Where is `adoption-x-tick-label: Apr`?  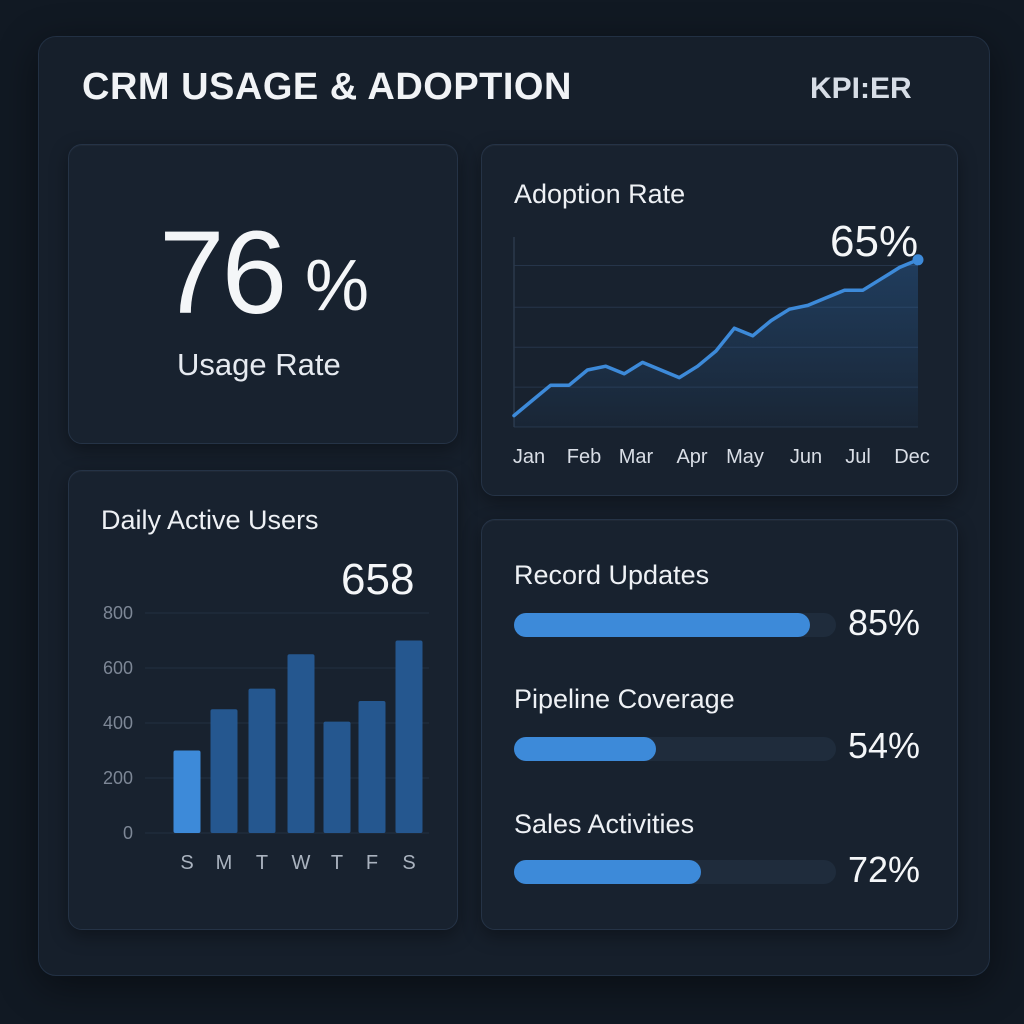 adoption-x-tick-label: Apr is located at coordinates (691, 457).